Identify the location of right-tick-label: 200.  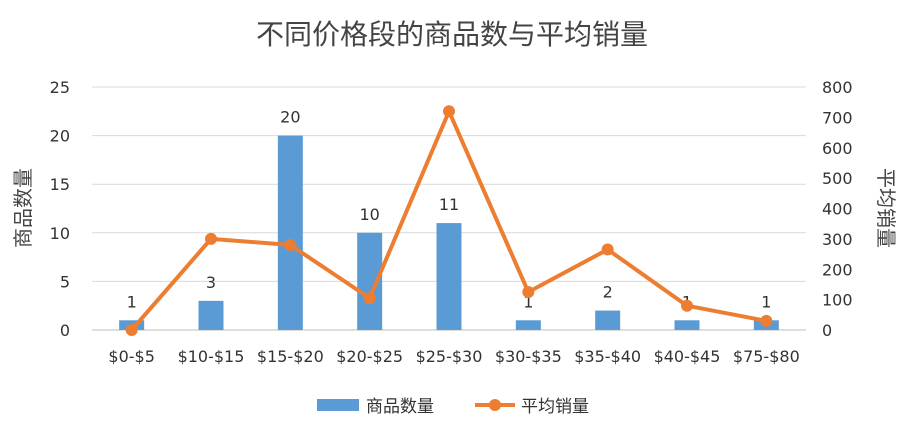
(837, 269).